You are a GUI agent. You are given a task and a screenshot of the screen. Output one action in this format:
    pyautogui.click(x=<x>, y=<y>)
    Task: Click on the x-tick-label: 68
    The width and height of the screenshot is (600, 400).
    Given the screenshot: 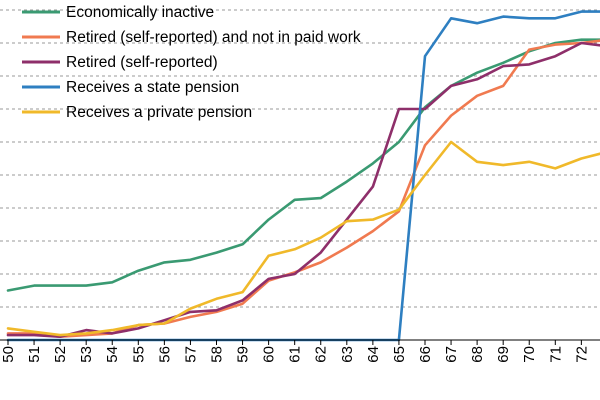 What is the action you would take?
    pyautogui.click(x=477, y=354)
    